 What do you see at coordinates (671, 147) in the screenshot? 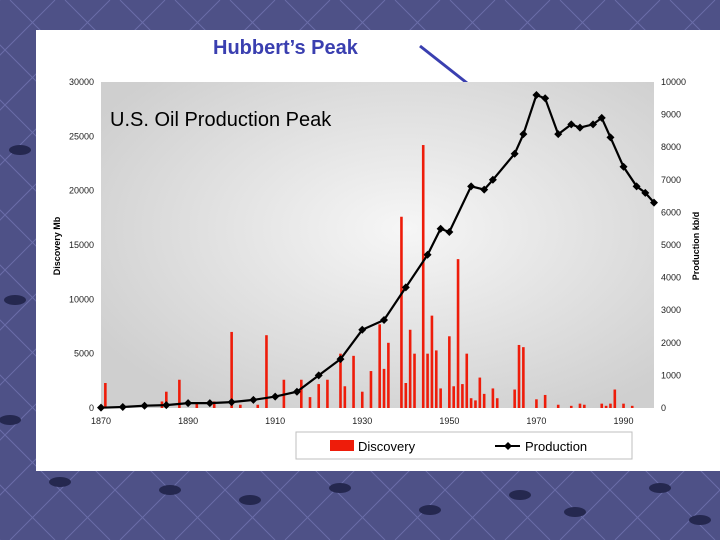
I see `right-tick-label: 8000` at bounding box center [671, 147].